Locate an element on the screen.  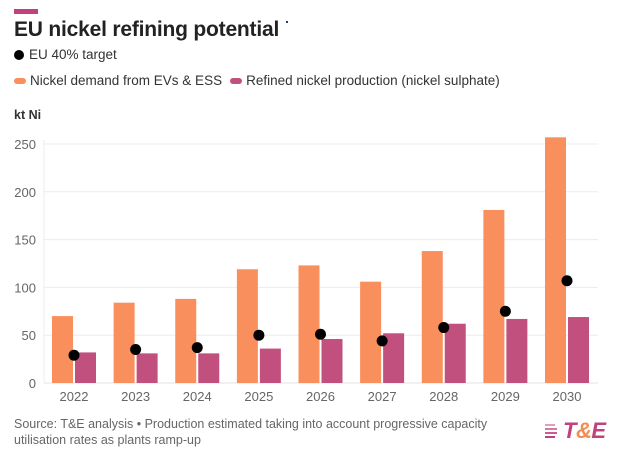
y-axis-label: kt Ni is located at coordinates (28, 115).